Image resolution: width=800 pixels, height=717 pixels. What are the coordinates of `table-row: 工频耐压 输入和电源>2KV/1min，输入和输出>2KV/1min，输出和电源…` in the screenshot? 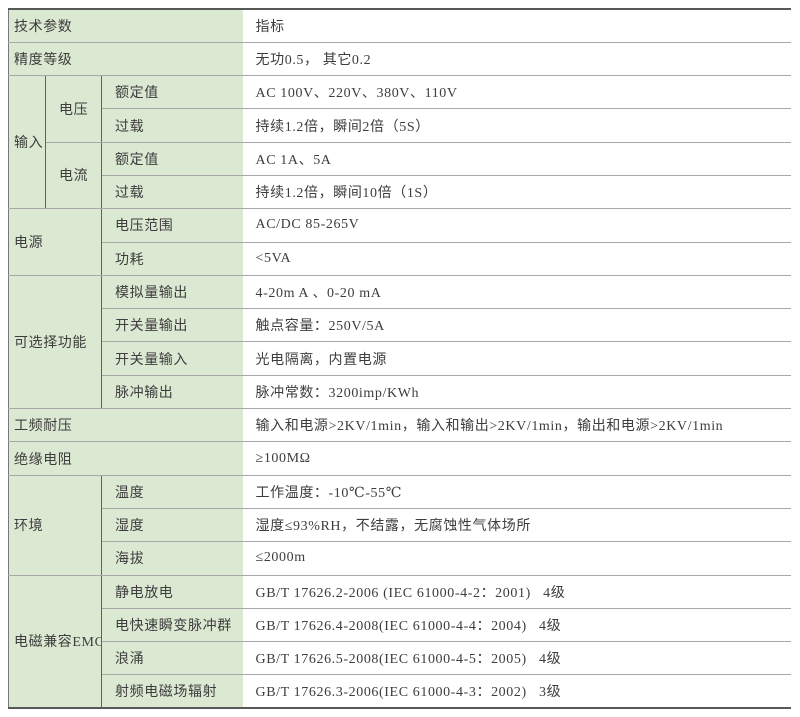 It's located at (399, 425).